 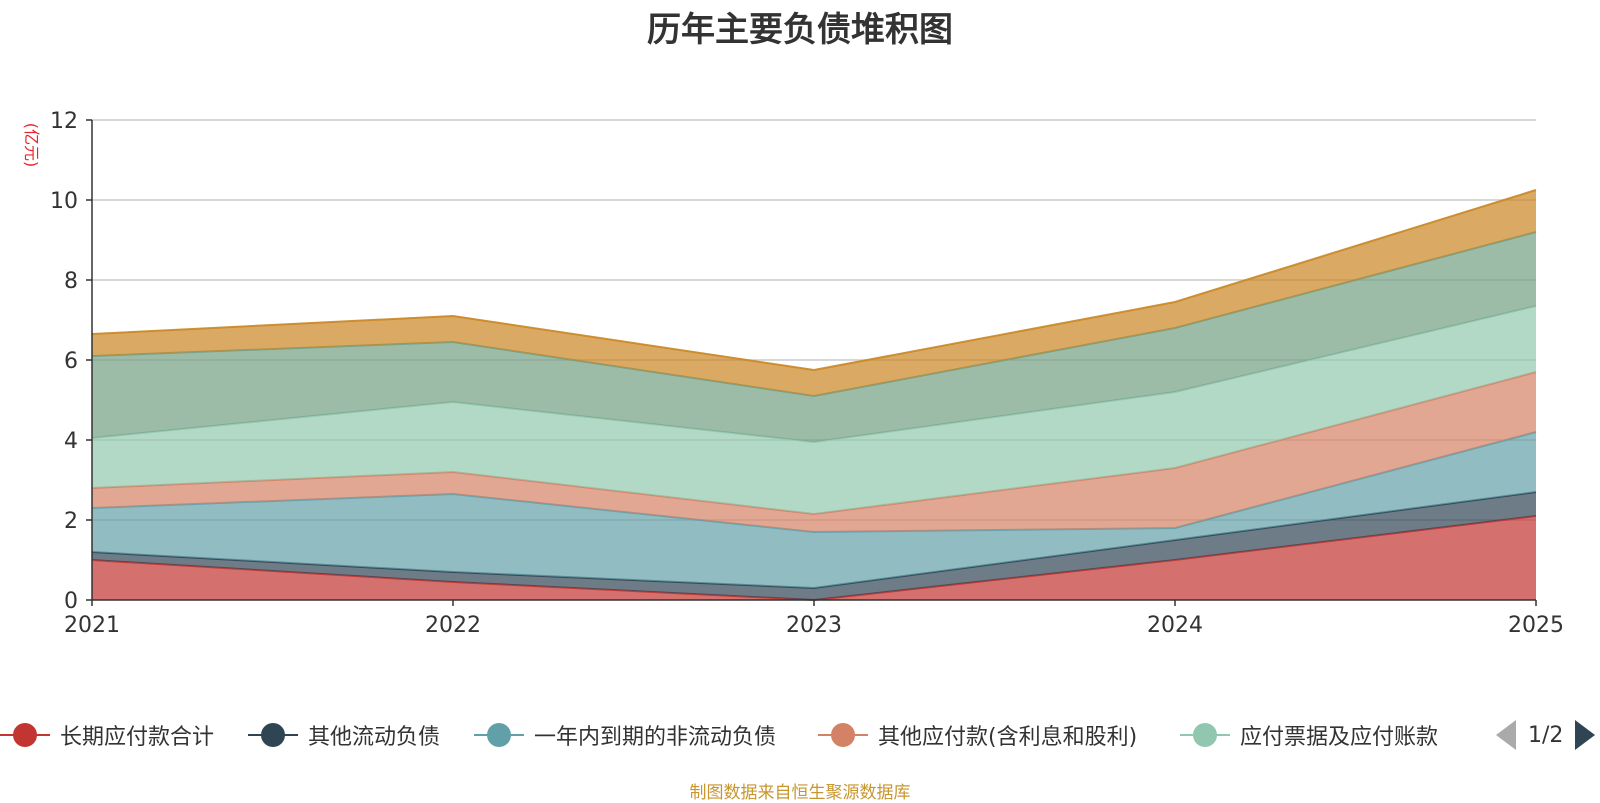 What do you see at coordinates (137, 737) in the screenshot?
I see `legend-label: 长期应付款合计` at bounding box center [137, 737].